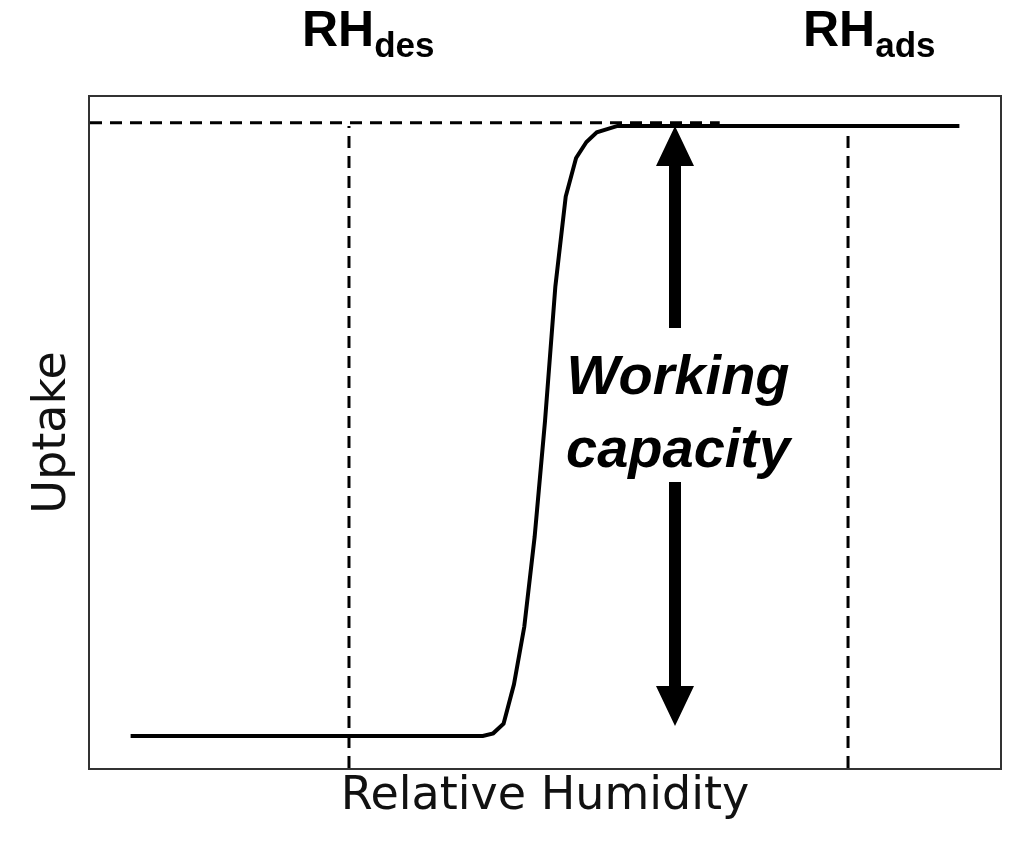 The height and width of the screenshot is (851, 1030). What do you see at coordinates (679, 411) in the screenshot?
I see `annotation: Working capacity` at bounding box center [679, 411].